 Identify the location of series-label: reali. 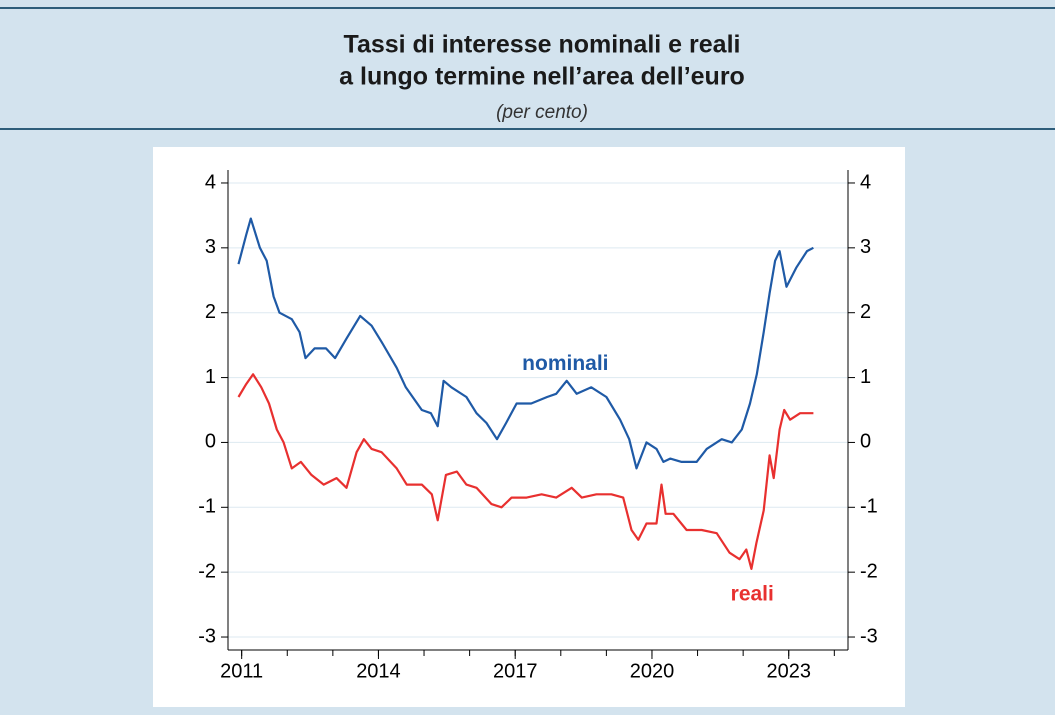
(752, 593).